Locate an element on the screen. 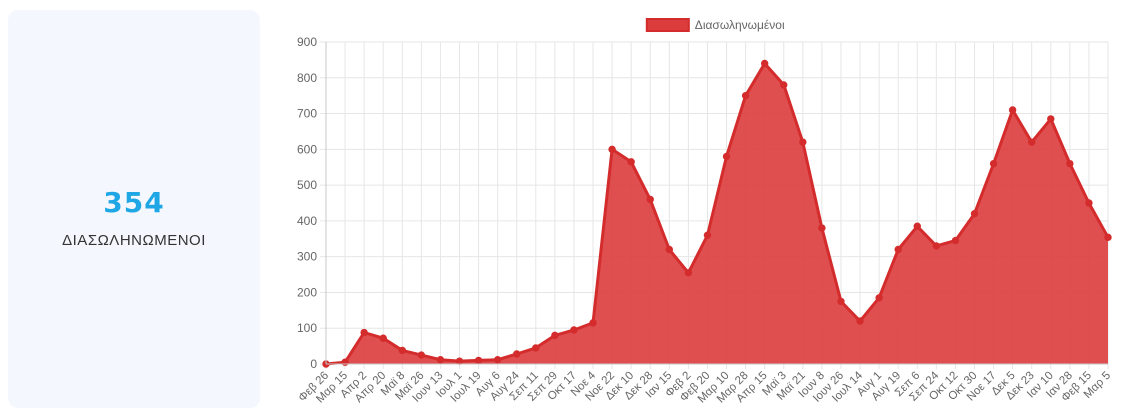 This screenshot has height=418, width=1127. chart-legend: Διασωληνωμένοι is located at coordinates (715, 25).